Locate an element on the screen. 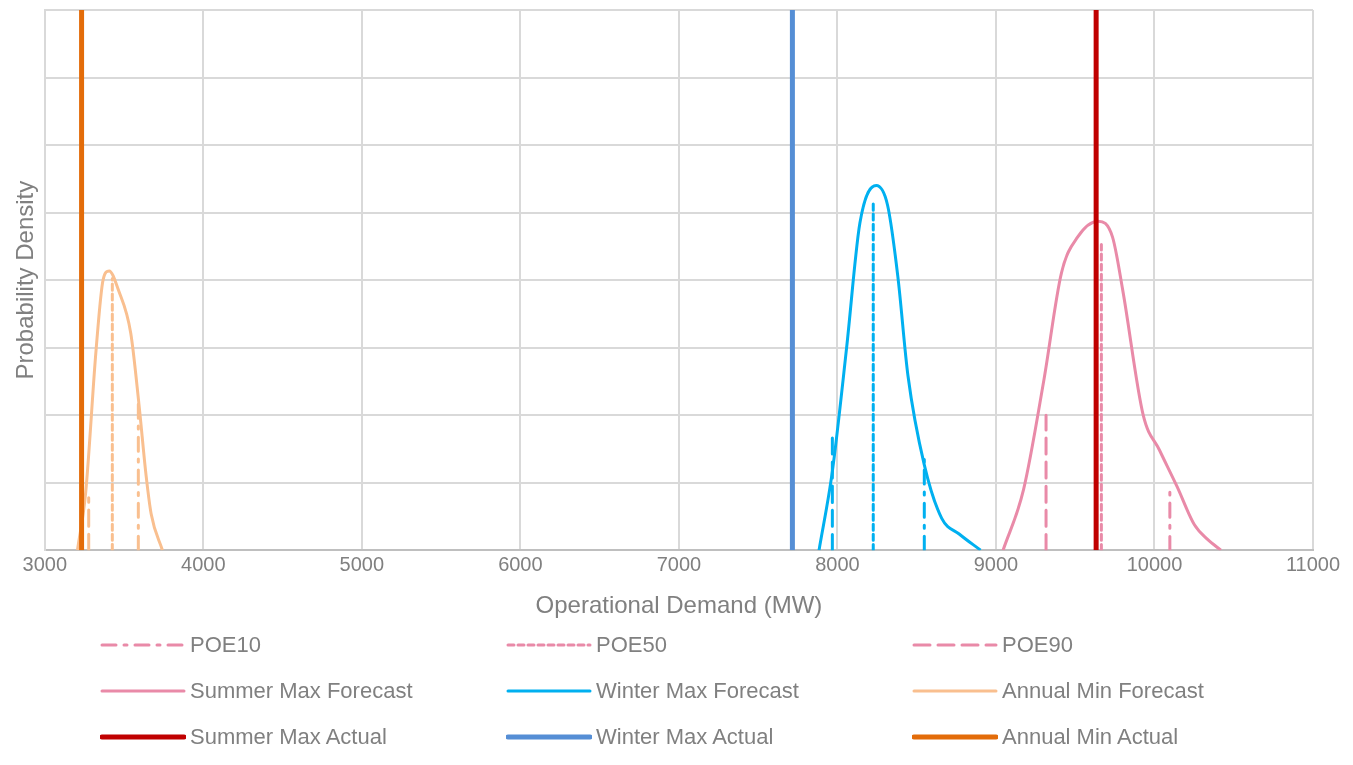 This screenshot has height=765, width=1353. legend-label: POE90 is located at coordinates (1037, 645).